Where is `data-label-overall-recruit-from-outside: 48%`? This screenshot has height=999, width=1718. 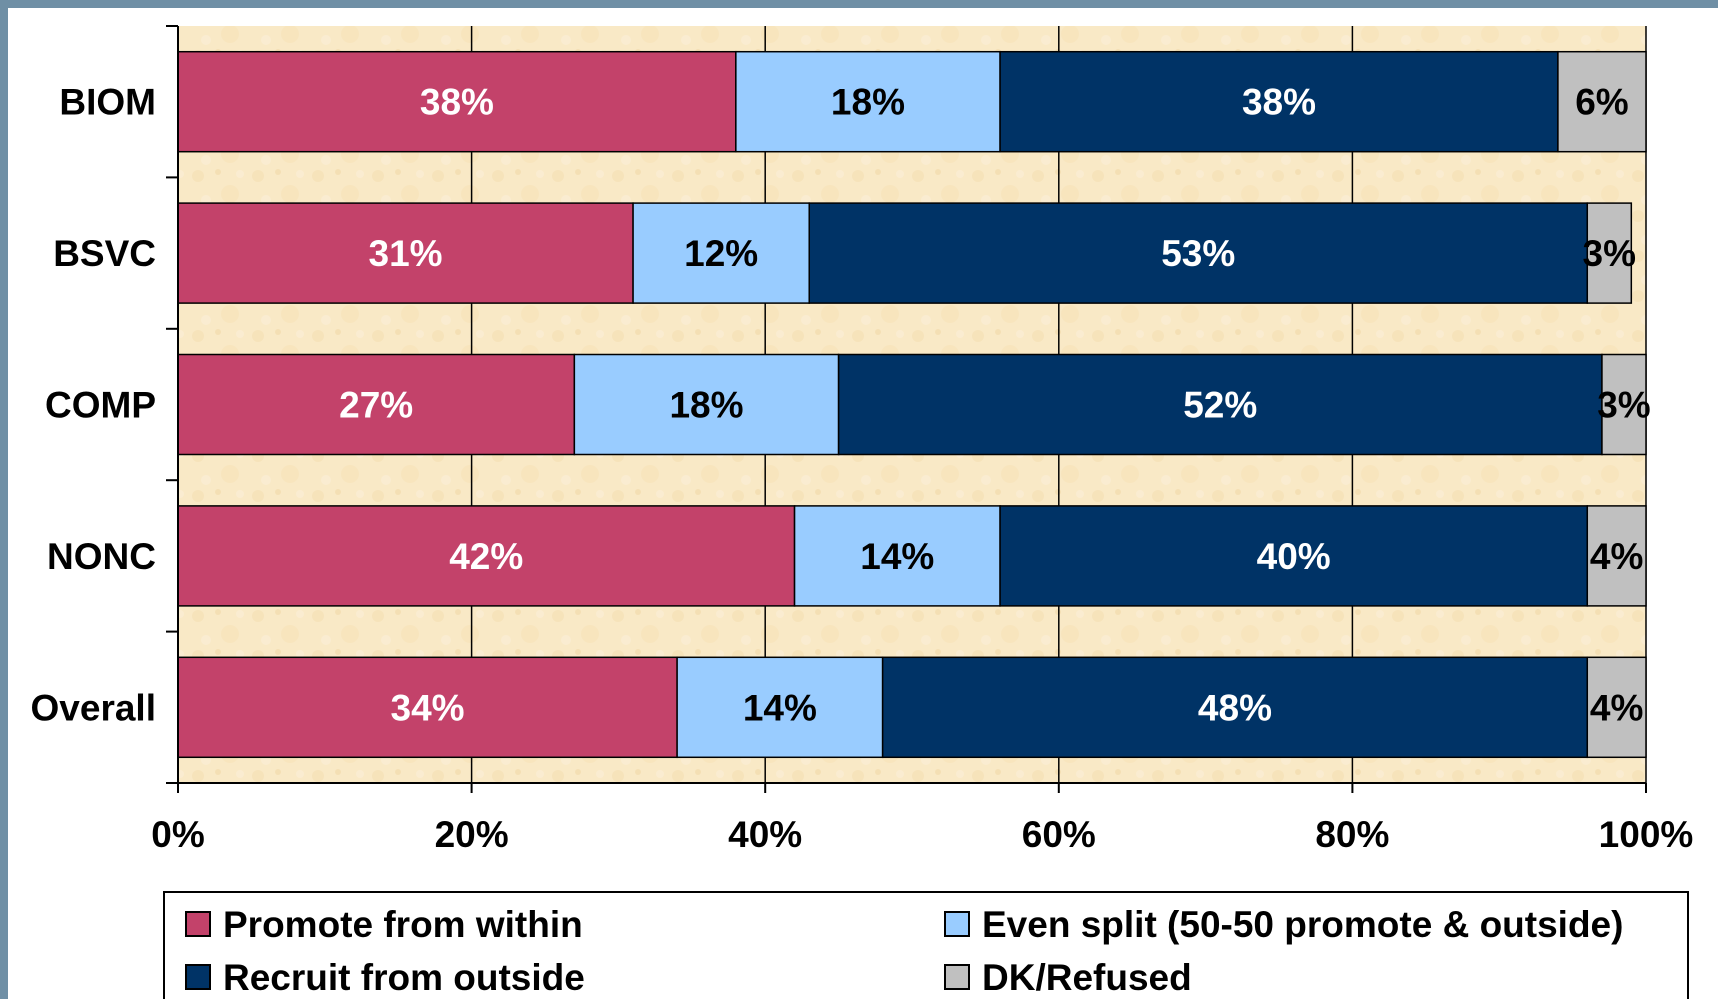
data-label-overall-recruit-from-outside: 48% is located at coordinates (1235, 707).